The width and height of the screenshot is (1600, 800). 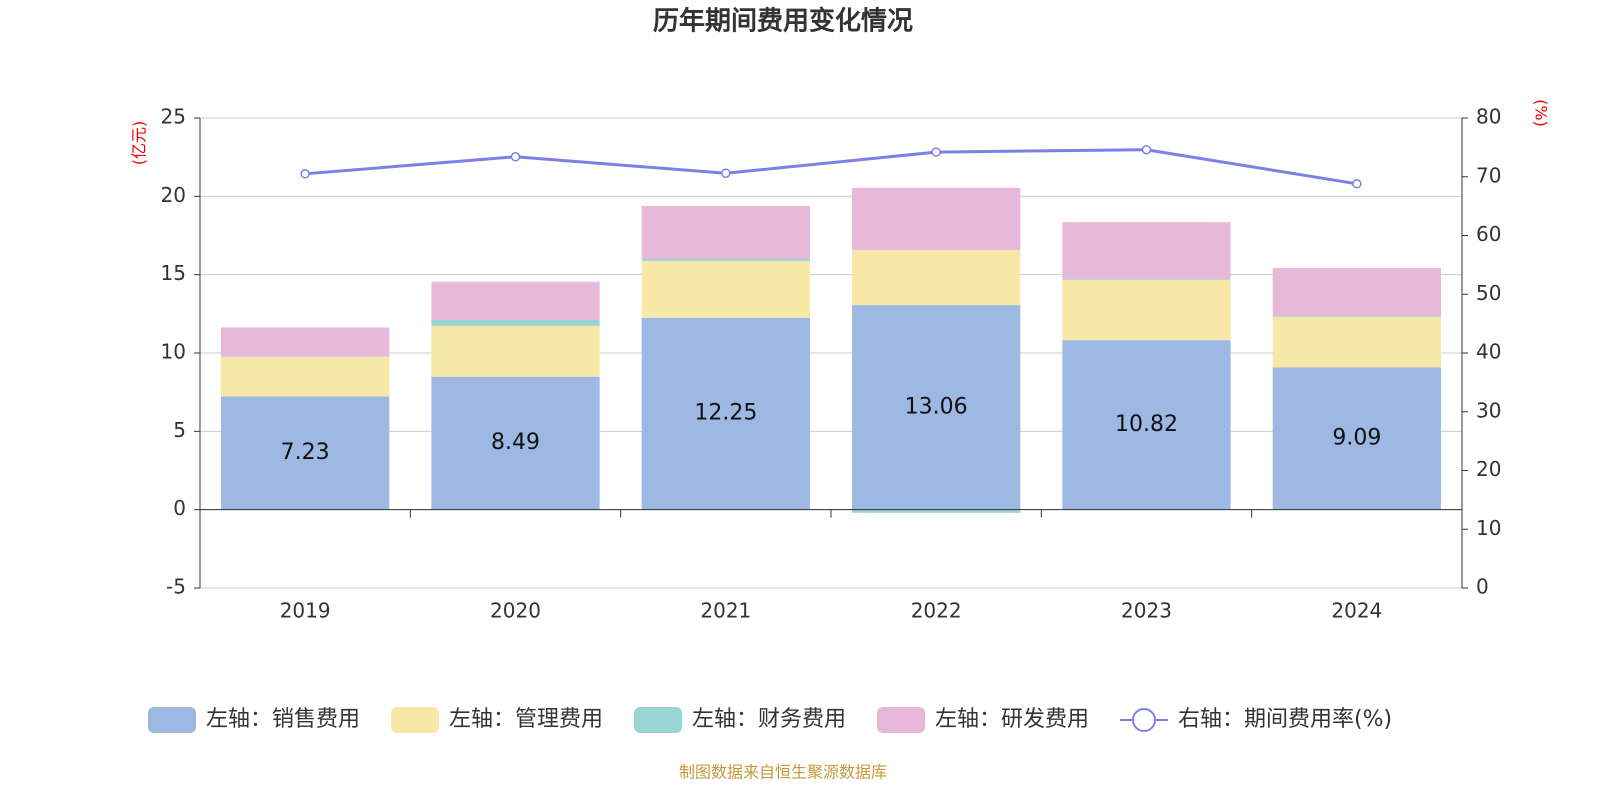 What do you see at coordinates (1488, 117) in the screenshot?
I see `y2-tick-label: 80` at bounding box center [1488, 117].